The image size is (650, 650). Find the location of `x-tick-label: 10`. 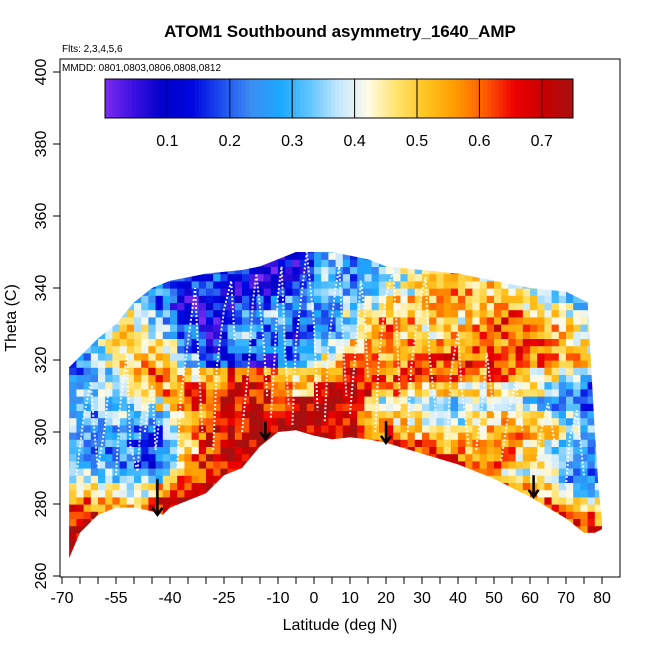

x-tick-label: 10 is located at coordinates (350, 598).